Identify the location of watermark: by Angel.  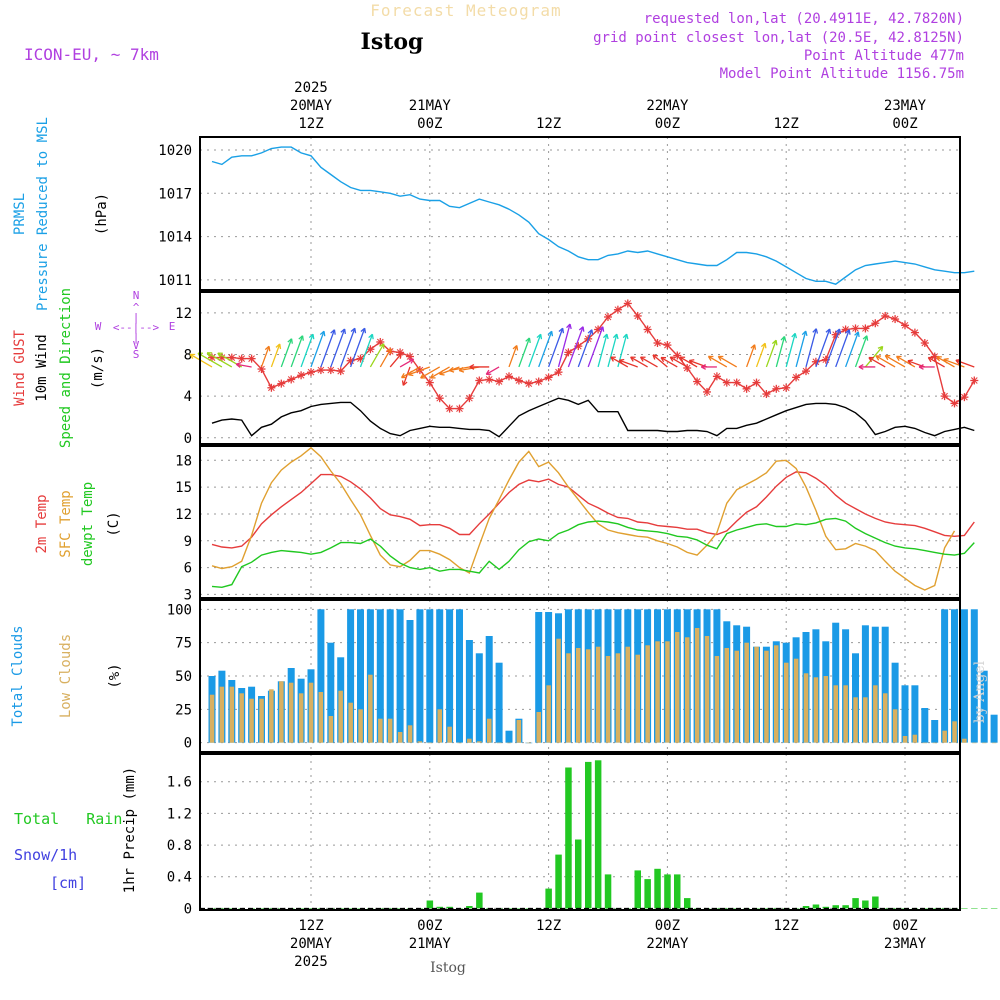
(980, 691).